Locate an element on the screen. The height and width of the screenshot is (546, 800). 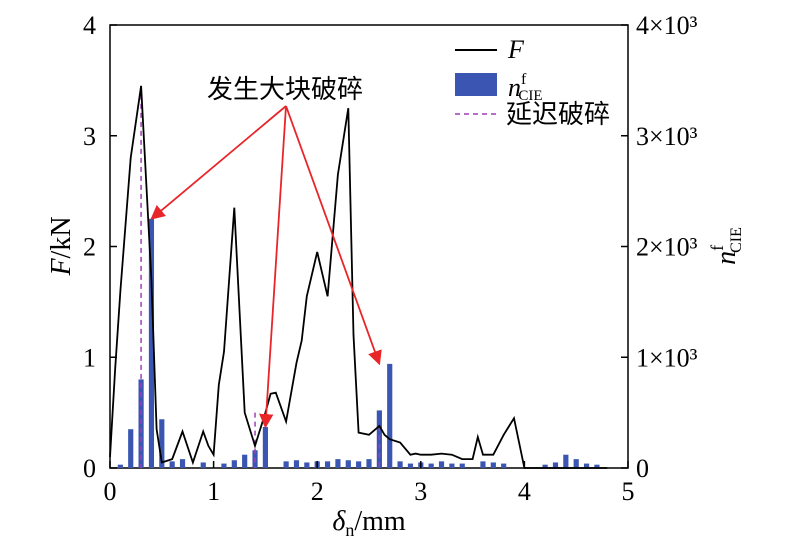
y-left-tick-label: 2 is located at coordinates (89, 247).